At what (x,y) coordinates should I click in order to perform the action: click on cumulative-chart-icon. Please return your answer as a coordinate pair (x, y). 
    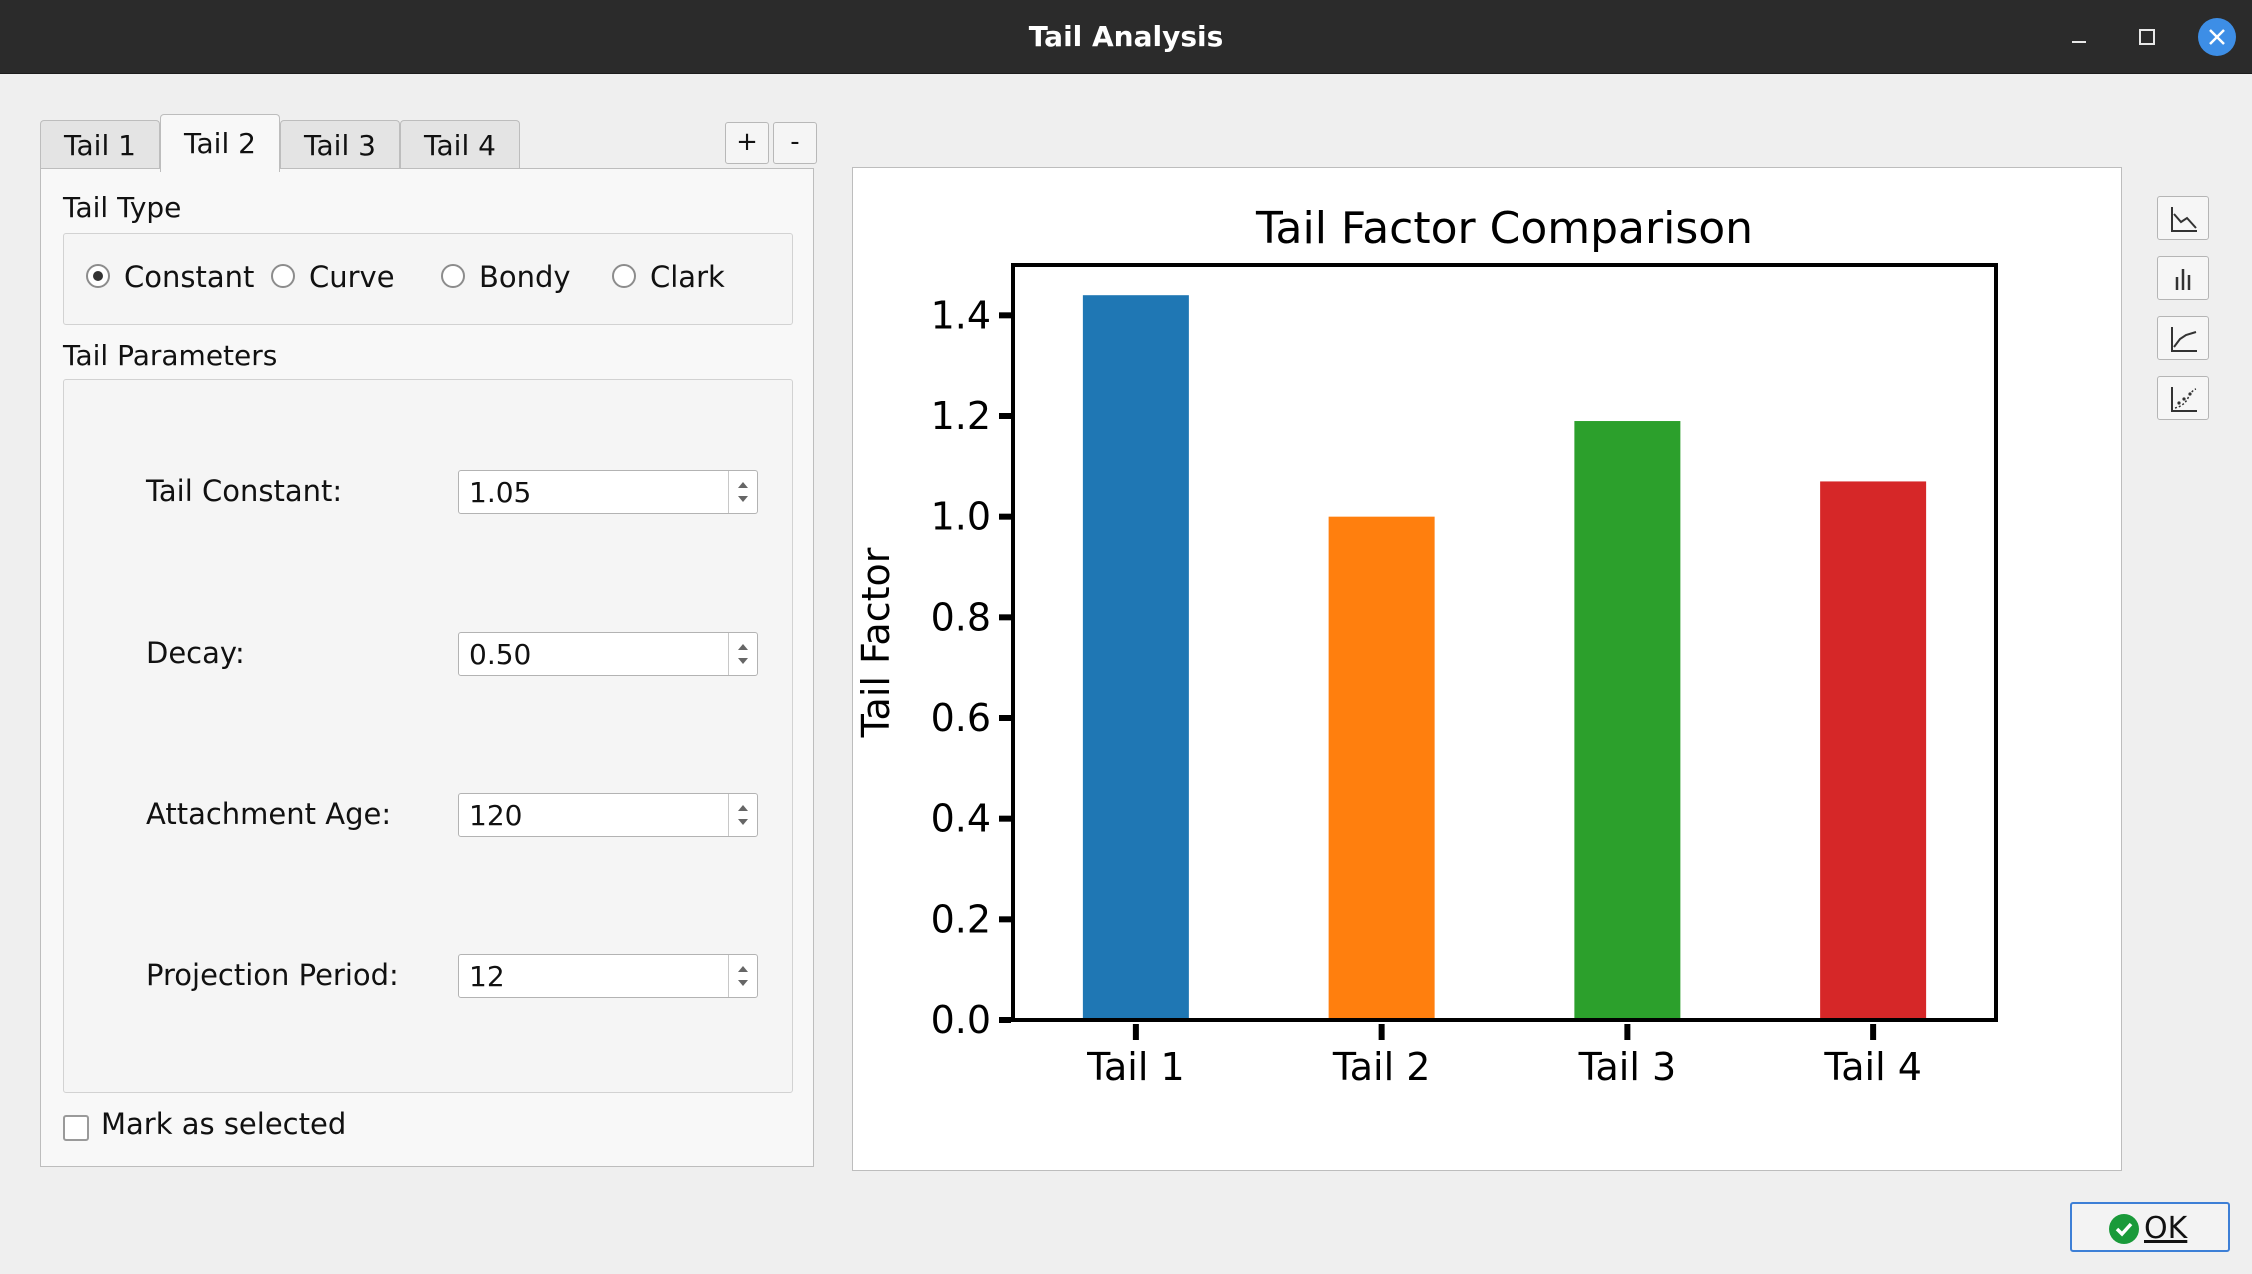
    Looking at the image, I should click on (2184, 339).